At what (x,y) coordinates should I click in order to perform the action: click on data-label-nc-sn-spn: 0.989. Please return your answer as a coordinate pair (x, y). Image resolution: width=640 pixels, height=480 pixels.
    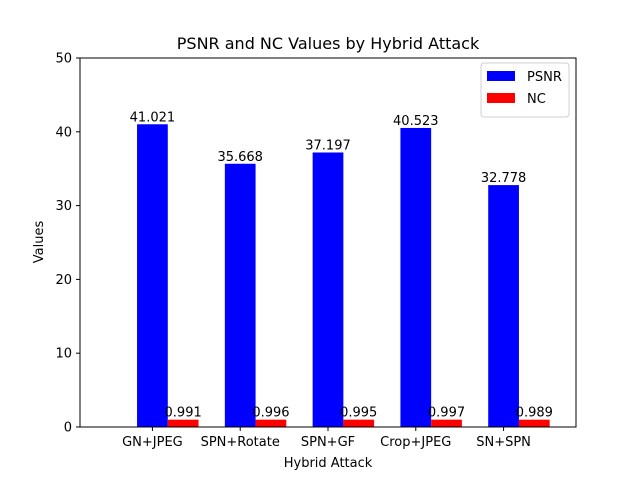
    Looking at the image, I should click on (534, 413).